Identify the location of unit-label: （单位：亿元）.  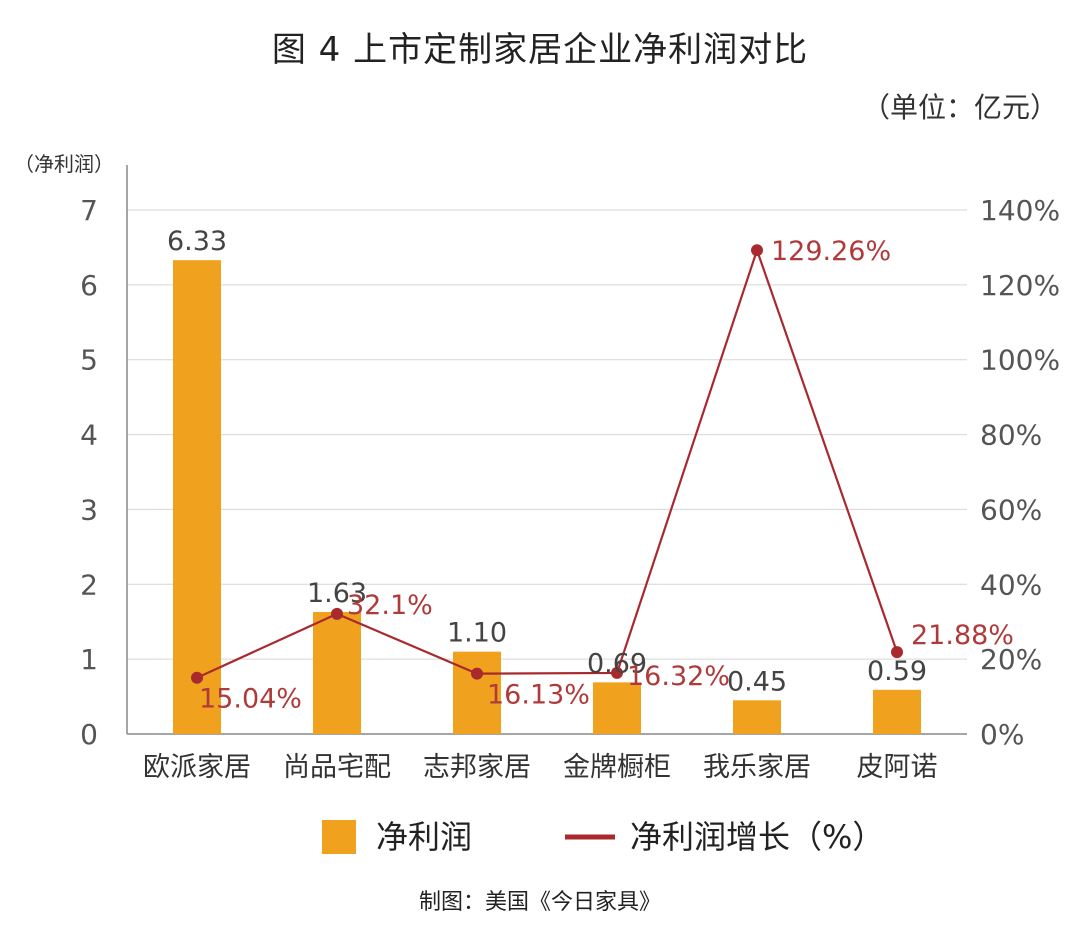
(959, 107).